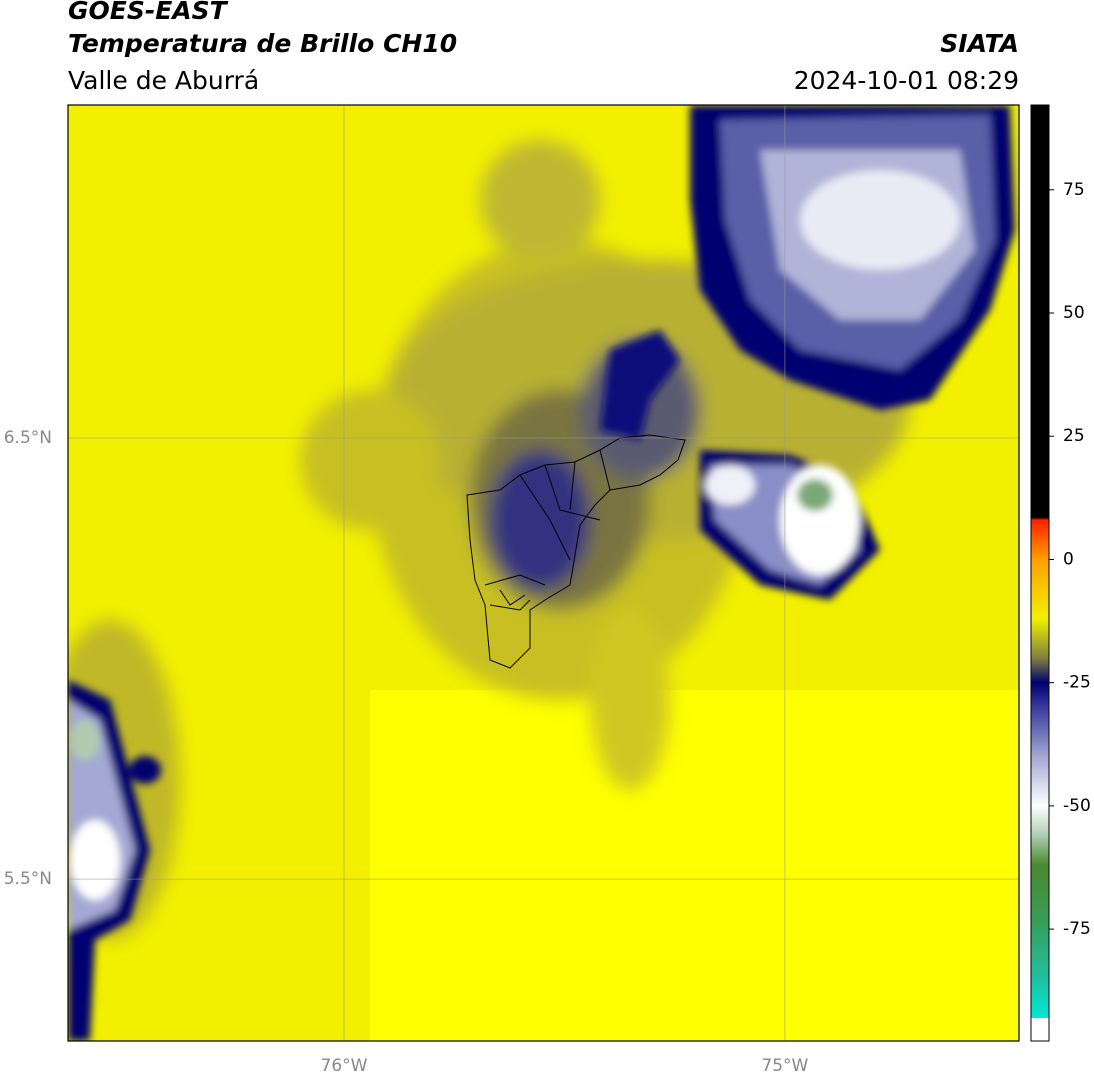 Image resolution: width=1094 pixels, height=1078 pixels. What do you see at coordinates (148, 12) in the screenshot?
I see `title: GOES-EAST` at bounding box center [148, 12].